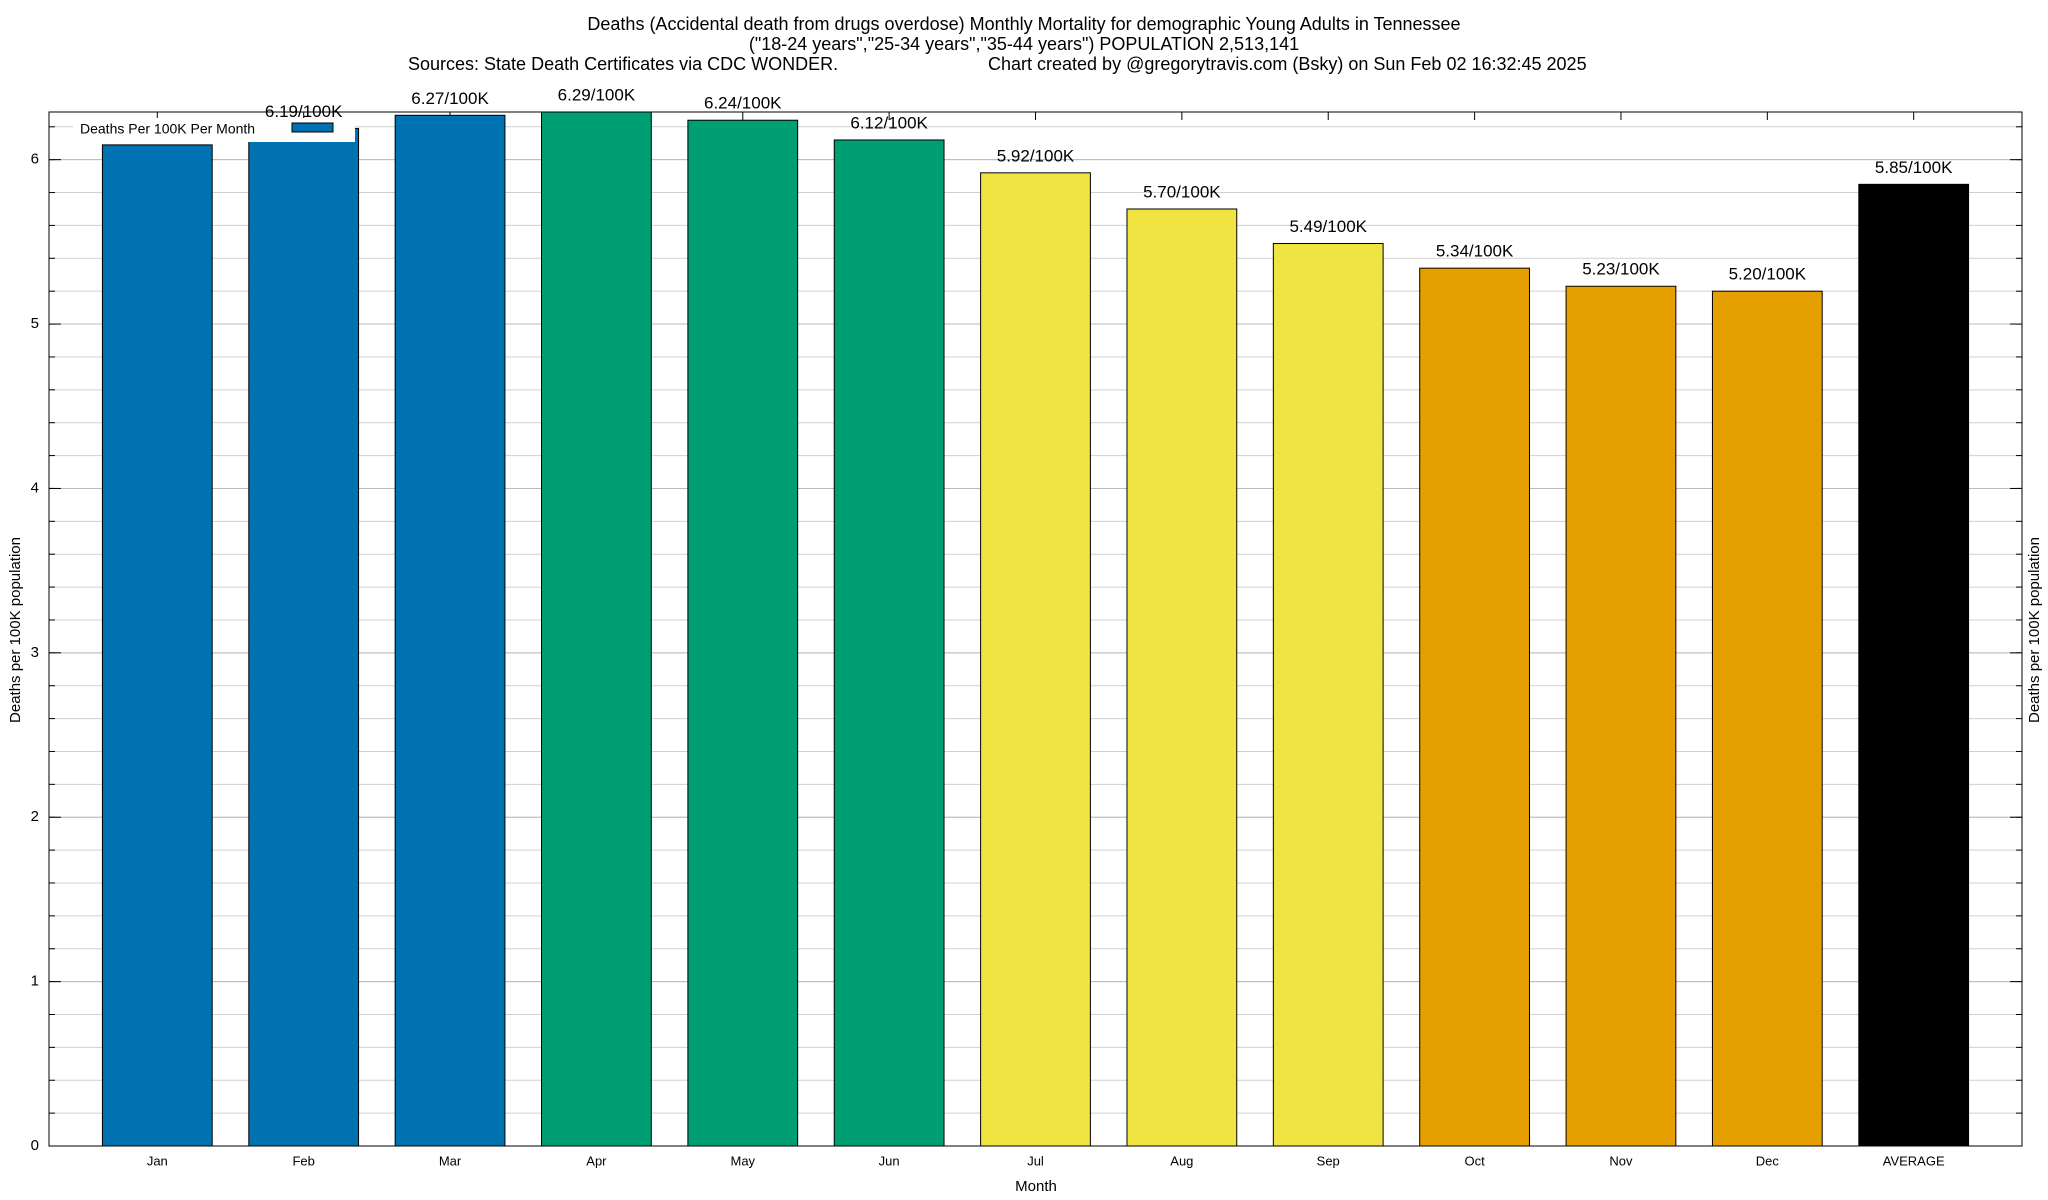 This screenshot has width=2048, height=1200. What do you see at coordinates (35, 487) in the screenshot?
I see `y-tick-label: 4` at bounding box center [35, 487].